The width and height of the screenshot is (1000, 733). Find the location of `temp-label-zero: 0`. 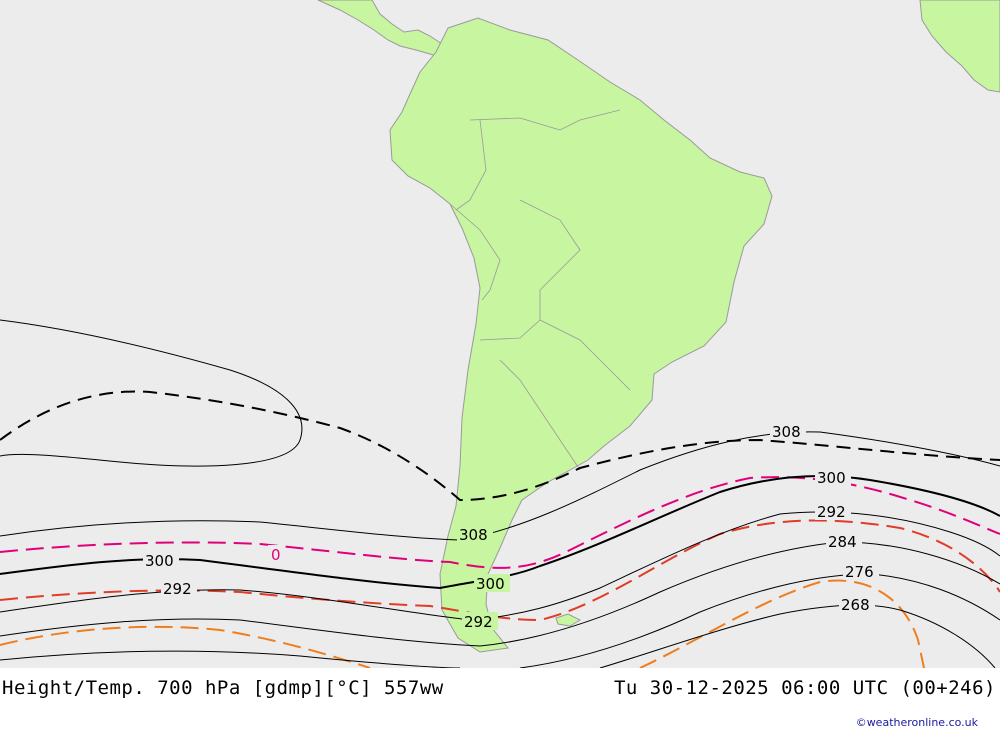

temp-label-zero: 0 is located at coordinates (276, 555).